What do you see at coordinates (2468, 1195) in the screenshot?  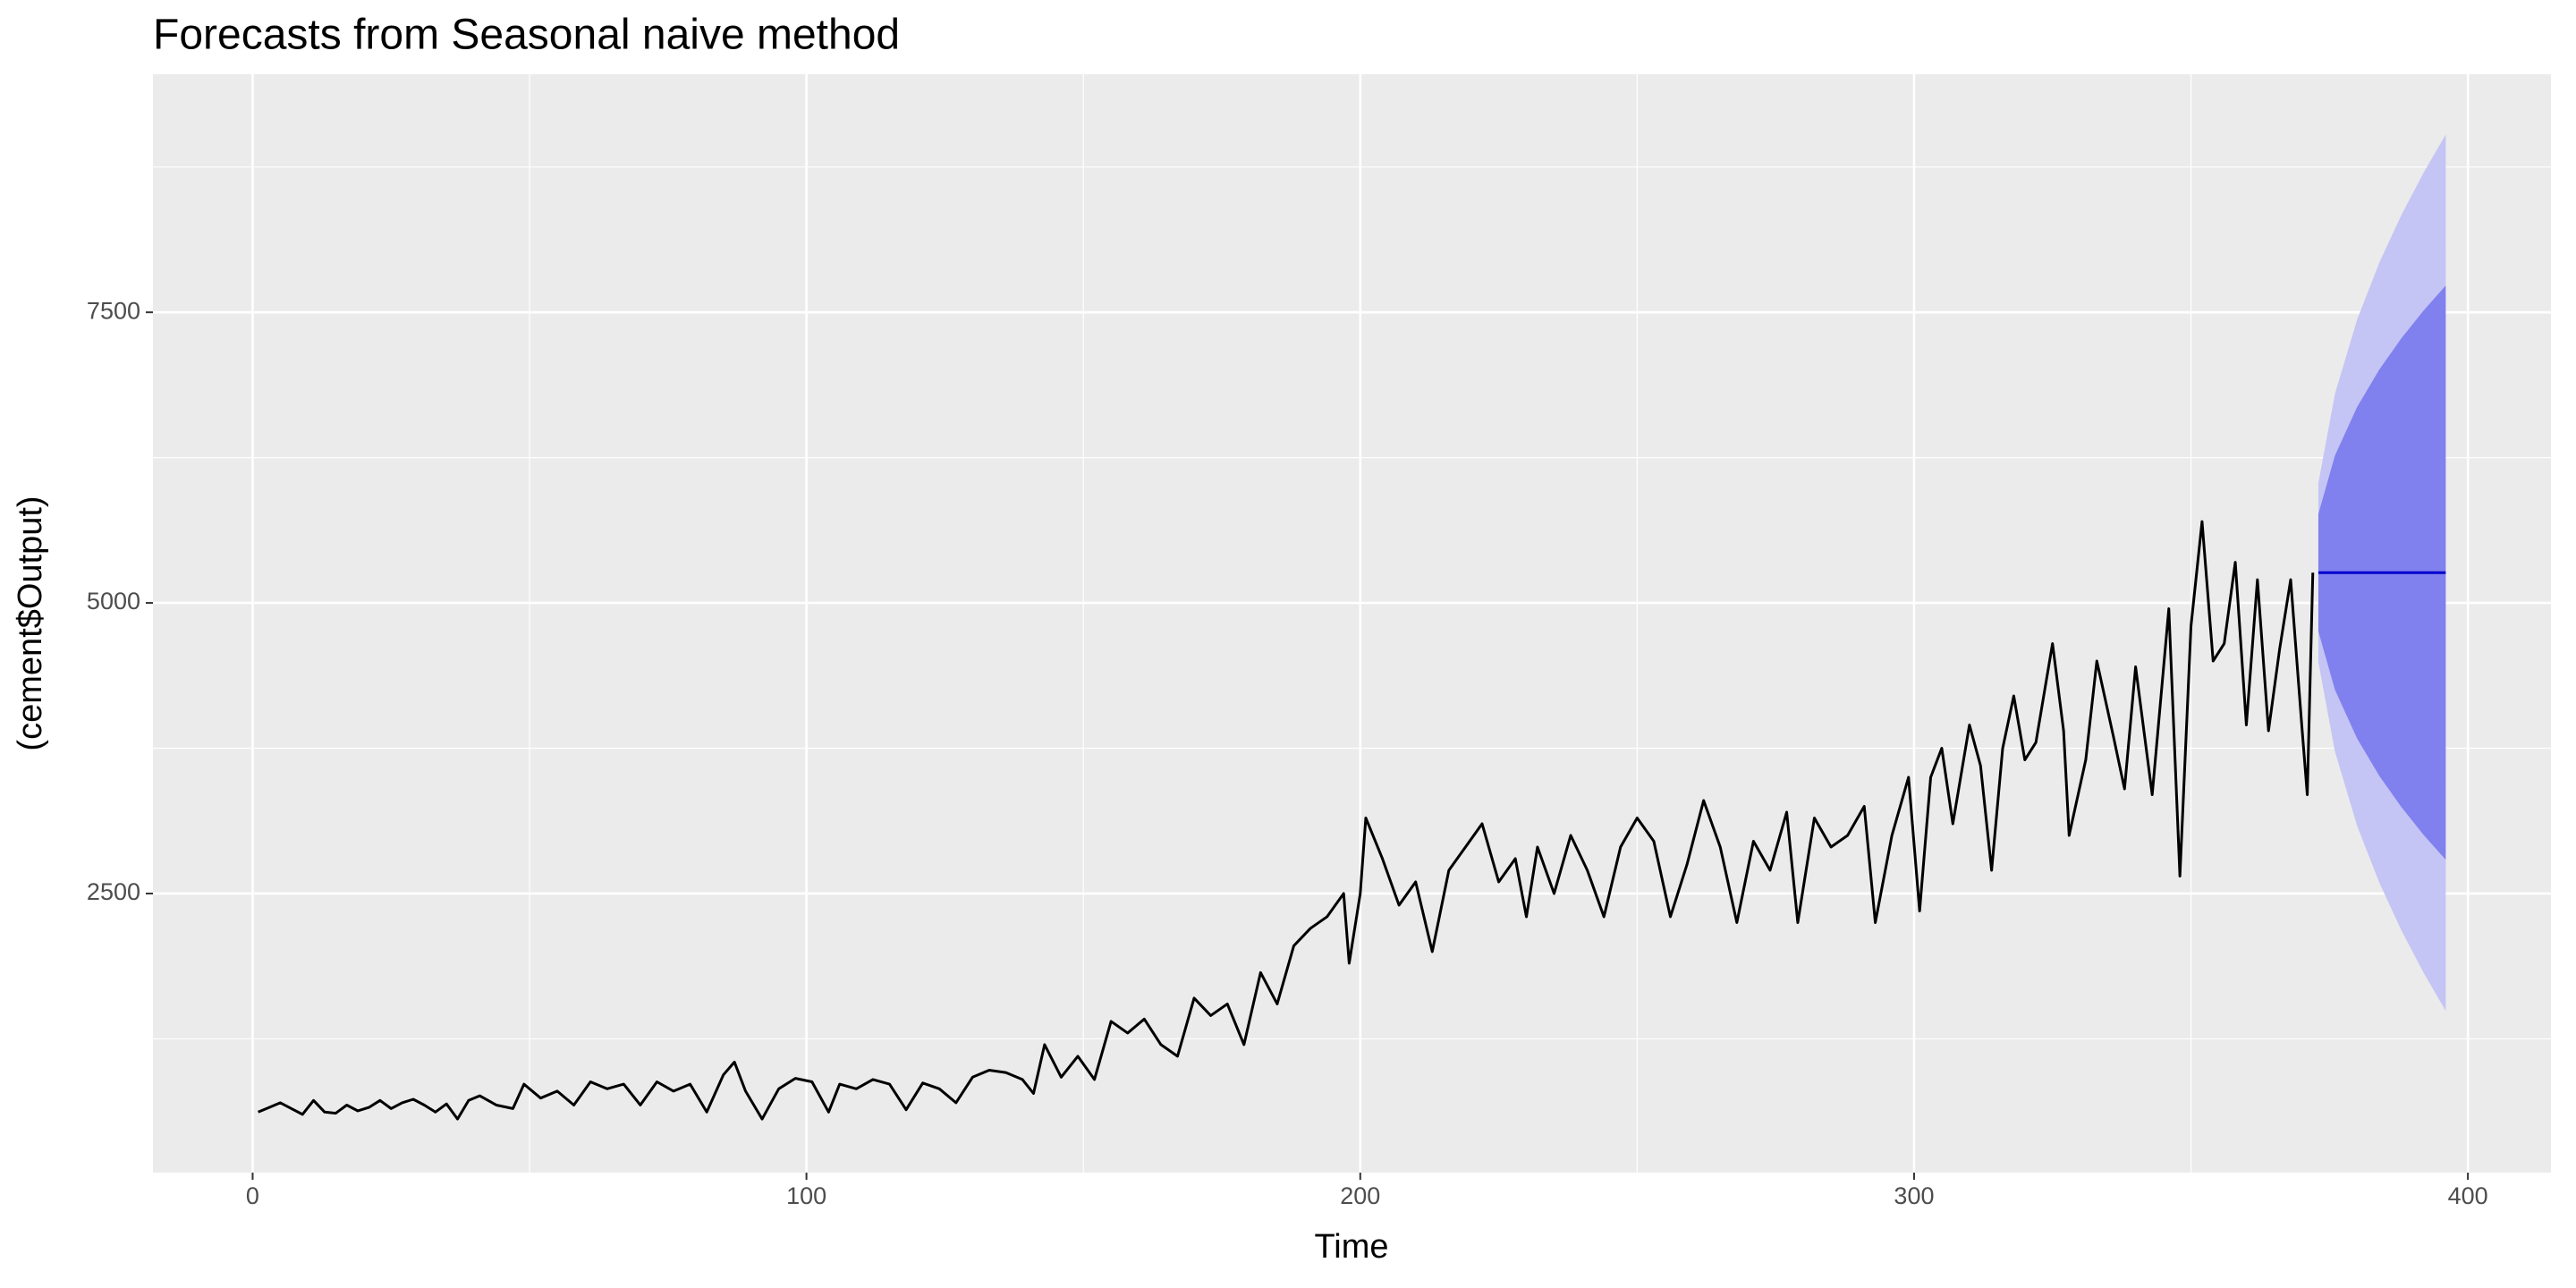 I see `x-tick-label: 400` at bounding box center [2468, 1195].